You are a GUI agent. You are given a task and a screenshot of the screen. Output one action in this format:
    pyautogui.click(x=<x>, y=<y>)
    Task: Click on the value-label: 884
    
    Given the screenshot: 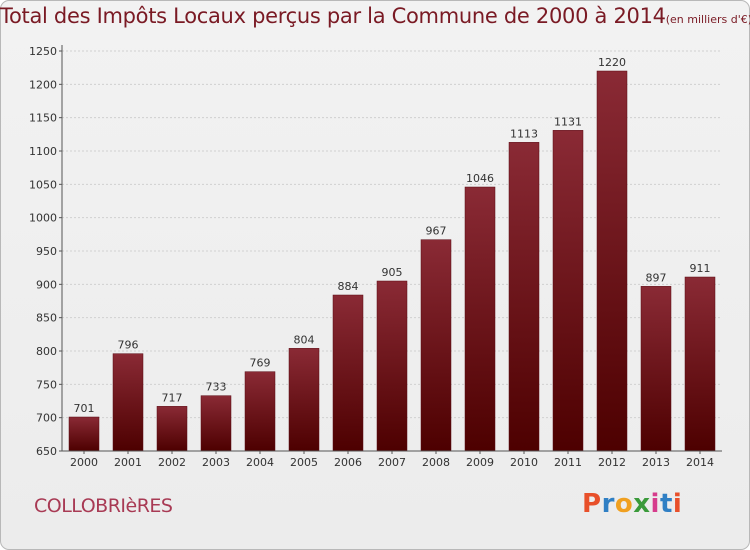 What is the action you would take?
    pyautogui.click(x=348, y=286)
    